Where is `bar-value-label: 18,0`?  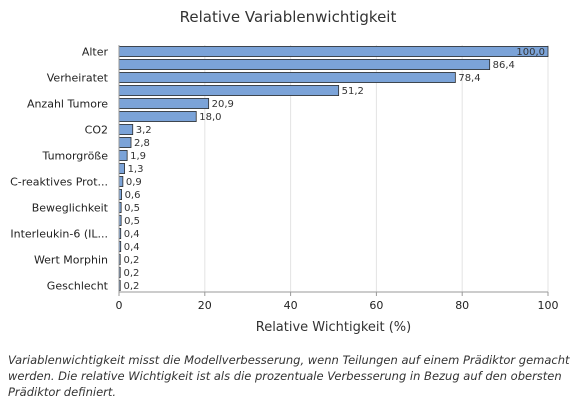
bar-value-label: 18,0 is located at coordinates (210, 117).